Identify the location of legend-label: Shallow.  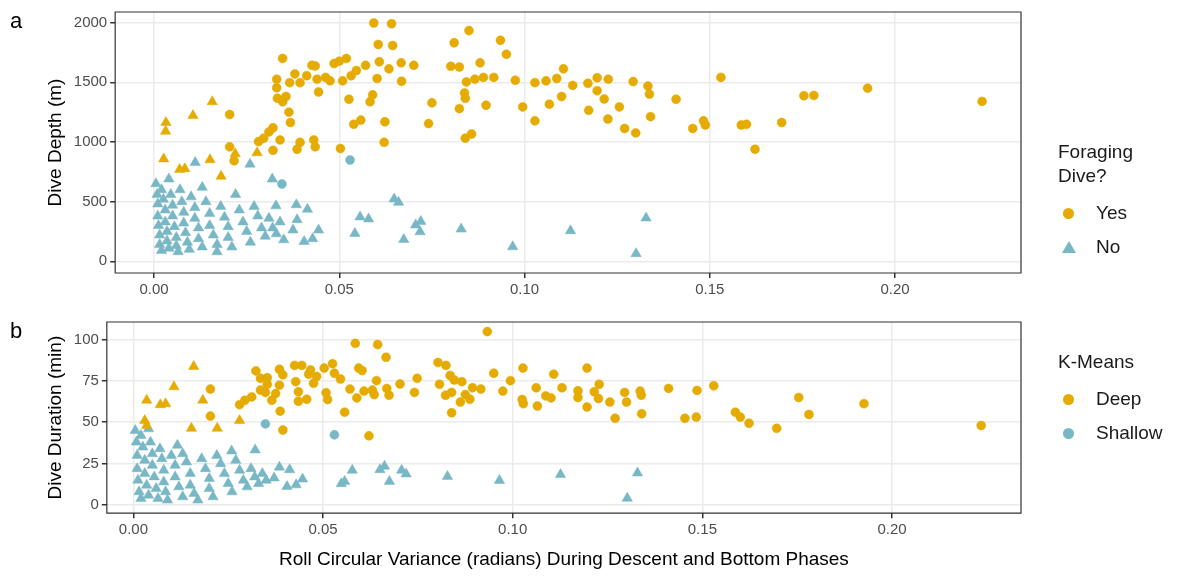
(1129, 432).